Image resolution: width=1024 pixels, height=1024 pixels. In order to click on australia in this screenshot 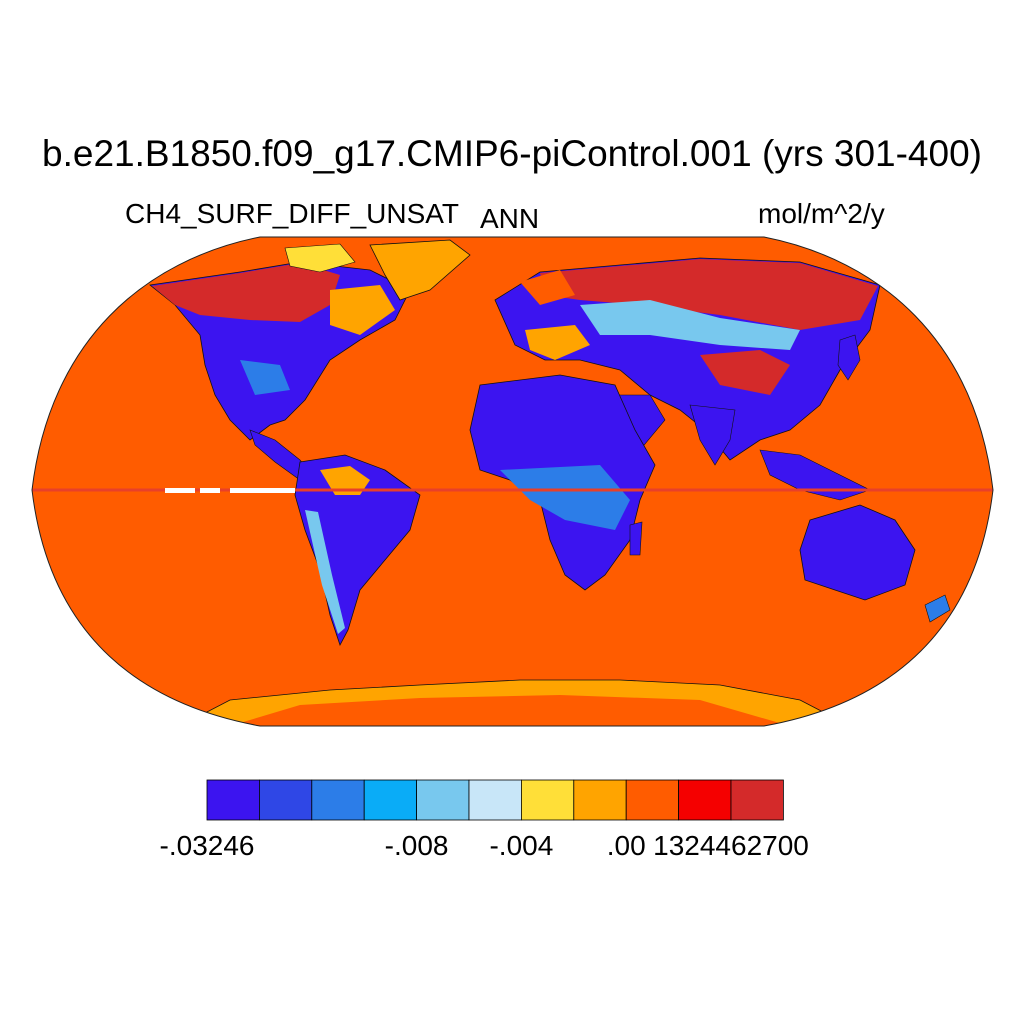, I will do `click(857, 552)`.